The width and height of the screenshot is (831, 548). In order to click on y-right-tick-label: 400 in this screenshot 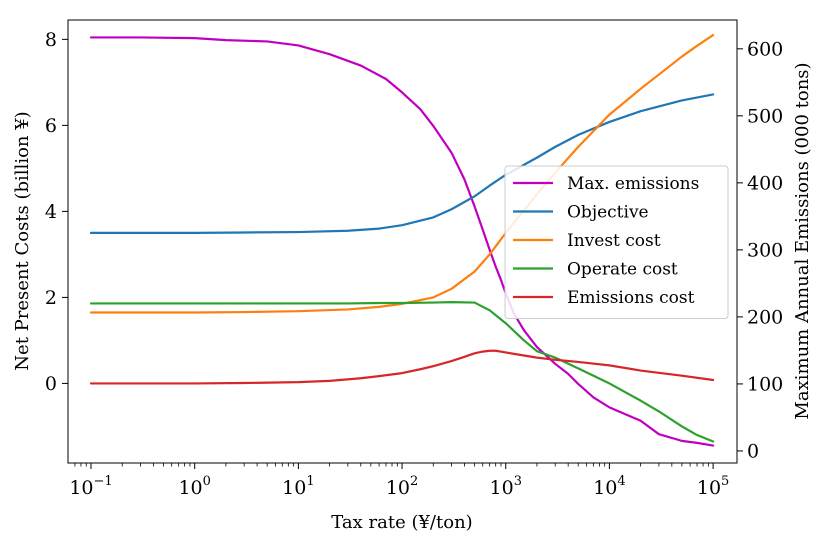, I will do `click(765, 183)`.